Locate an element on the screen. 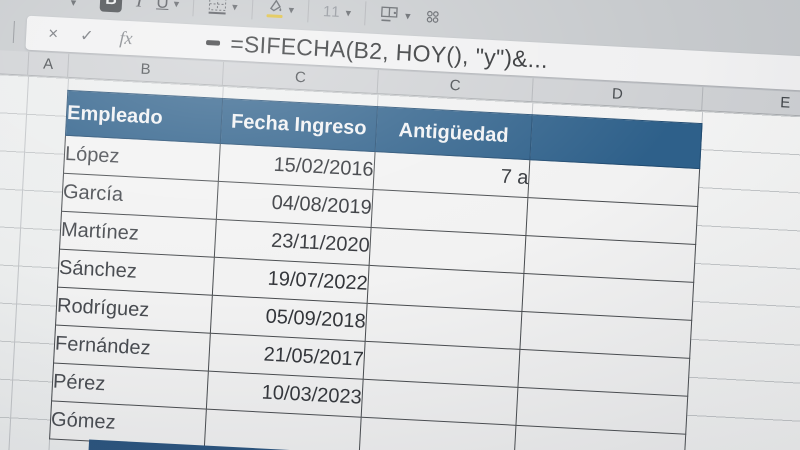  italic-button: I is located at coordinates (139, 6).